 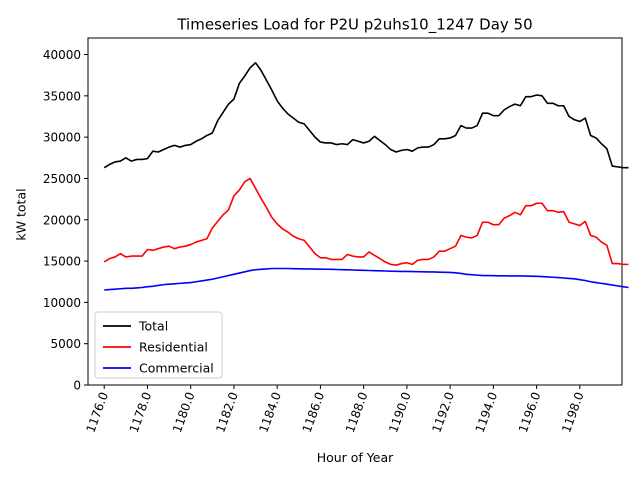 What do you see at coordinates (62, 96) in the screenshot?
I see `y-tick-label: 35000` at bounding box center [62, 96].